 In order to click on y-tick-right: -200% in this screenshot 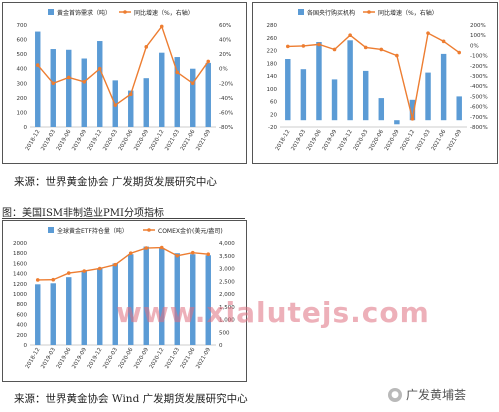, I will do `click(479, 67)`.